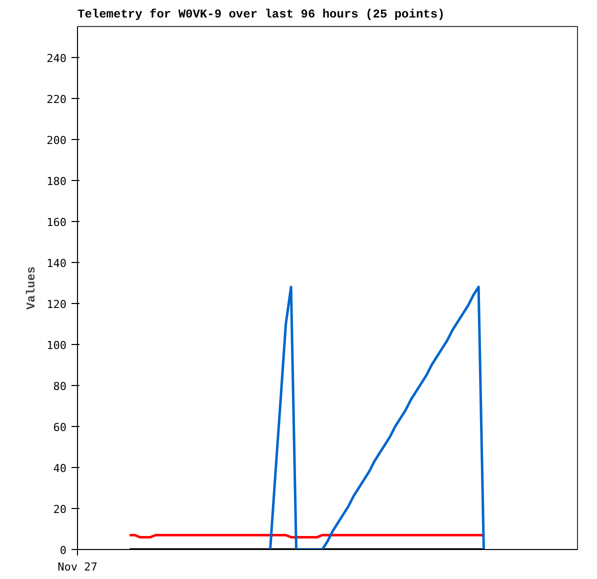  I want to click on y-tick-label: 240, so click(56, 58).